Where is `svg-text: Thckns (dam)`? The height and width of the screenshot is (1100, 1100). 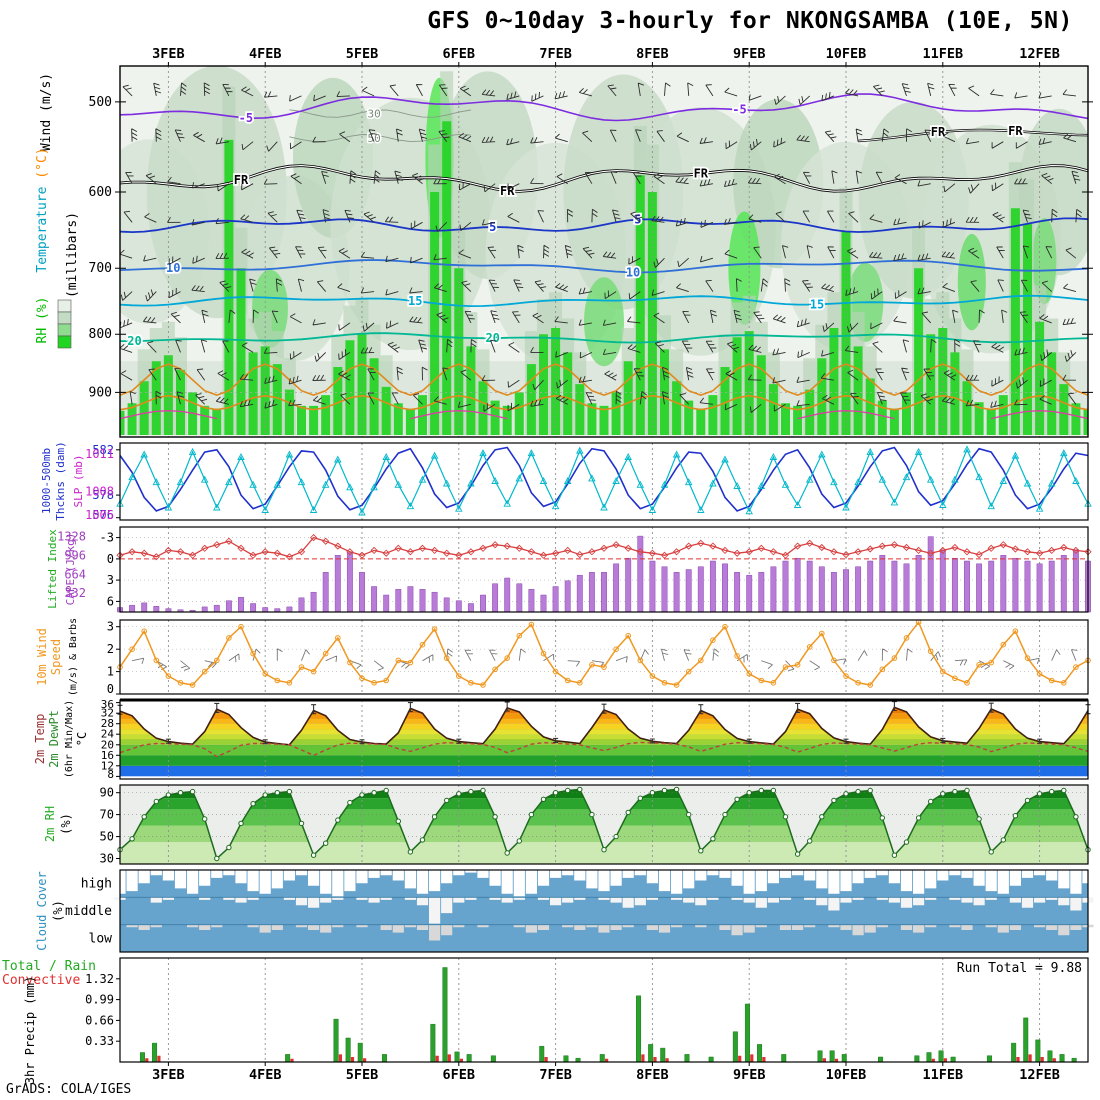 svg-text: Thckns (dam) is located at coordinates (60, 480).